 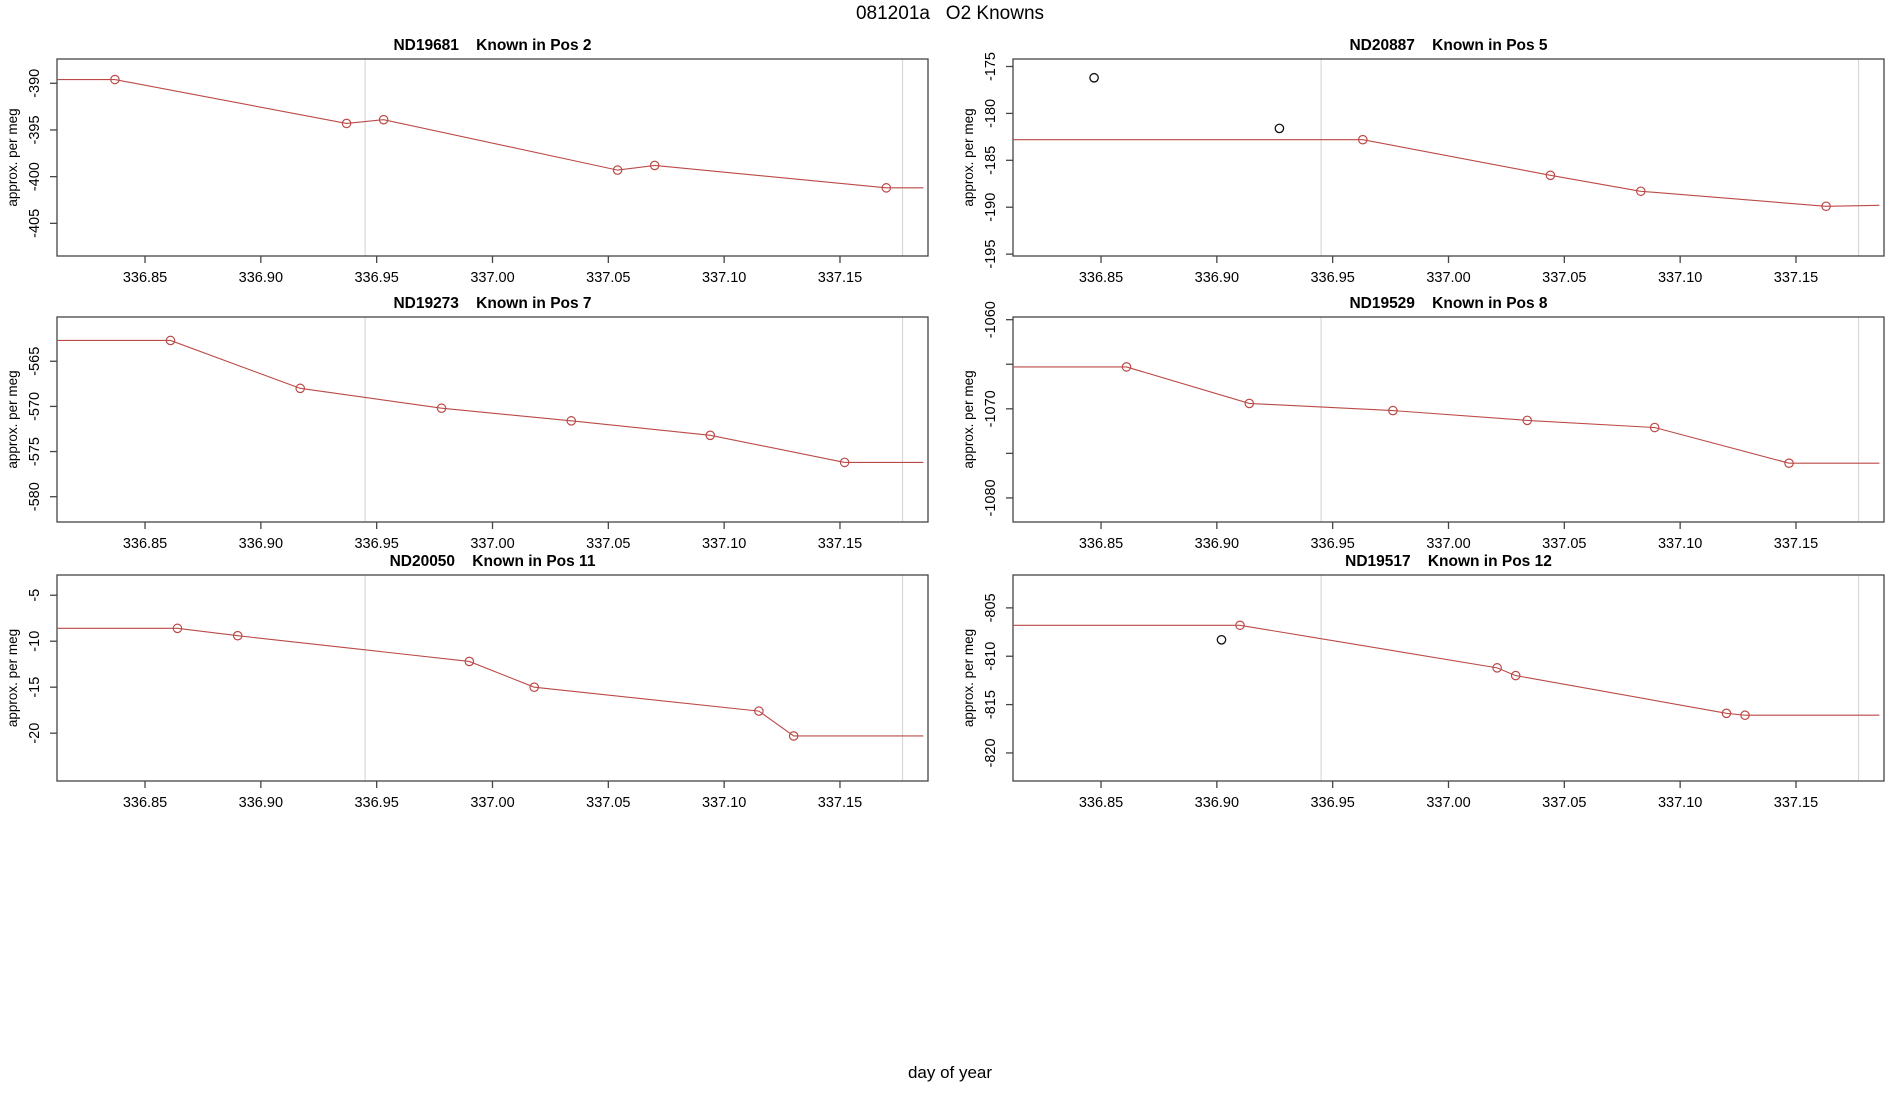 I want to click on subplot-title: ND19517 Known in Pos 12, so click(x=1448, y=561).